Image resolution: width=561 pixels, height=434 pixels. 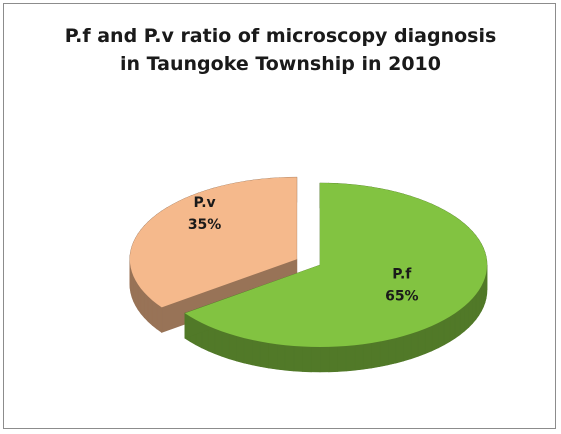 What do you see at coordinates (402, 296) in the screenshot?
I see `slice-value-label: 65%` at bounding box center [402, 296].